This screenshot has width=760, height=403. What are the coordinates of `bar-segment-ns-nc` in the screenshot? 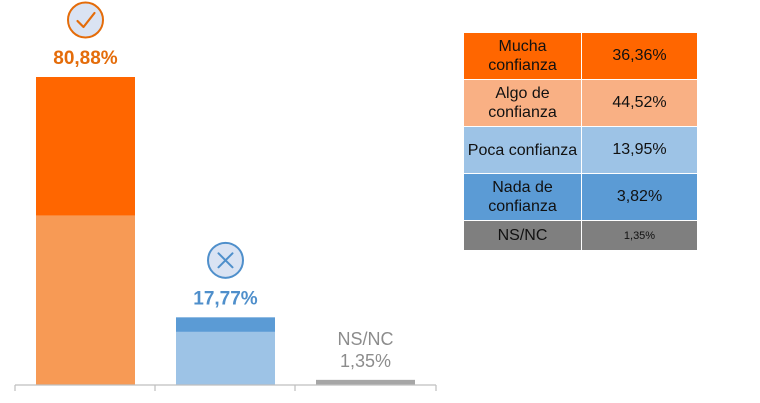 It's located at (365, 382).